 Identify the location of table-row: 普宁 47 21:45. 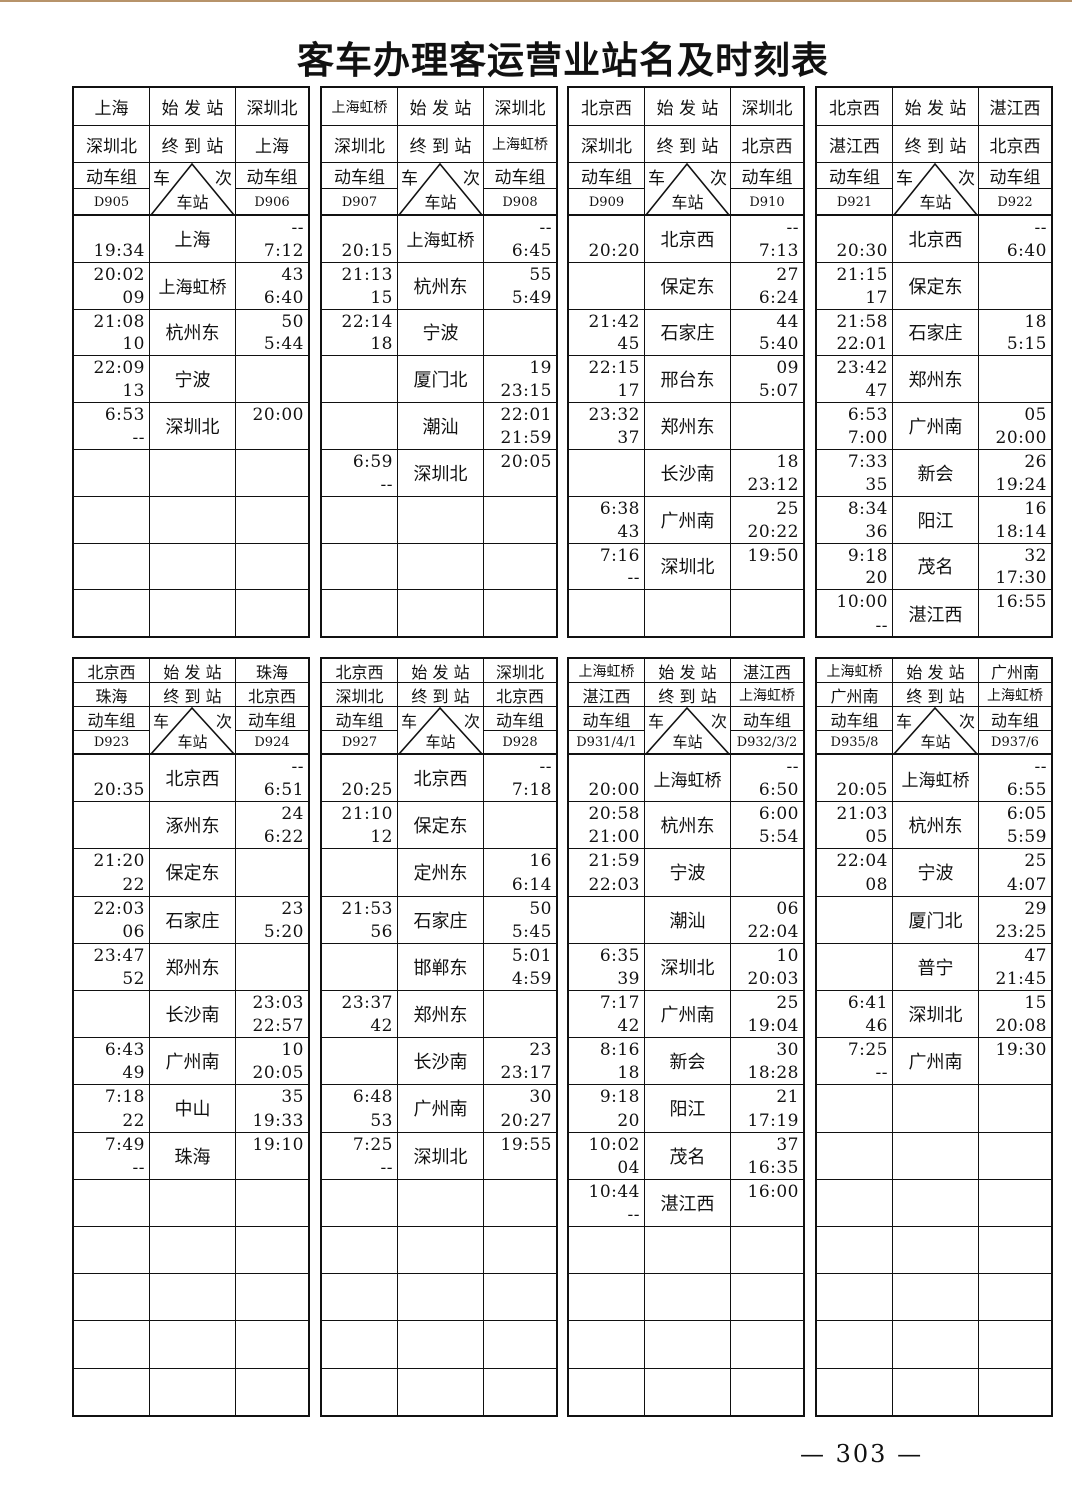
(934, 967).